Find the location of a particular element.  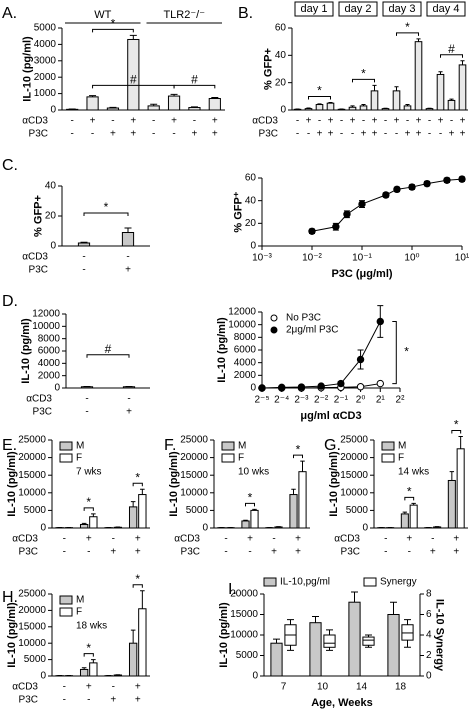

y-tick-label: 2000 is located at coordinates (45, 77).